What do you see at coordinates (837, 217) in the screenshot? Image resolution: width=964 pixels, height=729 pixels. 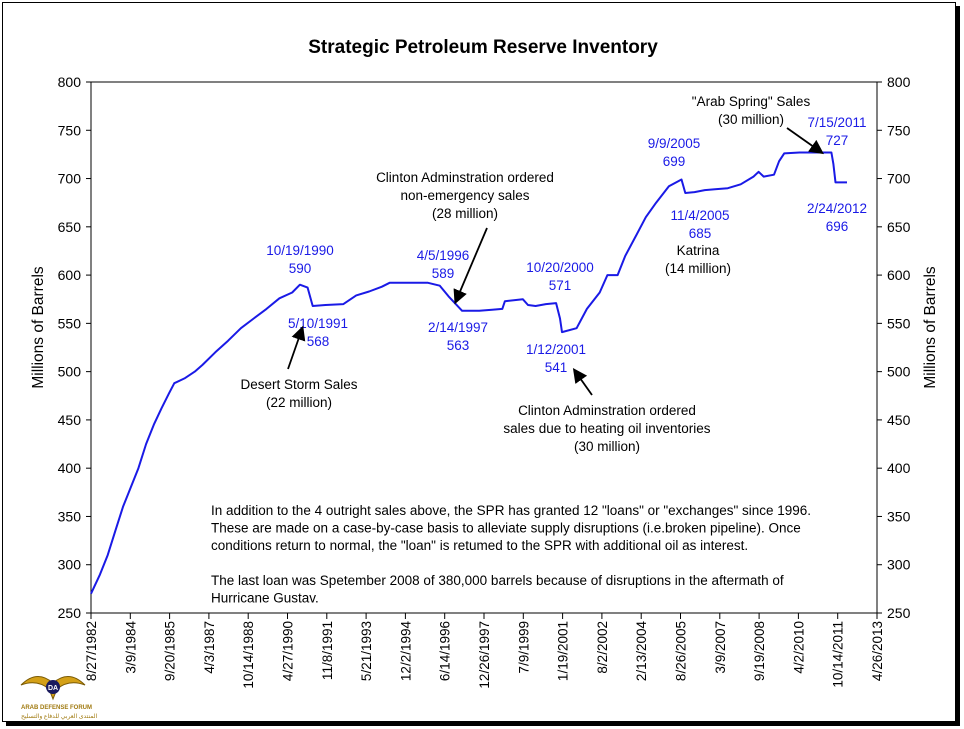 I see `annotation-15: 2/24/2012 696` at bounding box center [837, 217].